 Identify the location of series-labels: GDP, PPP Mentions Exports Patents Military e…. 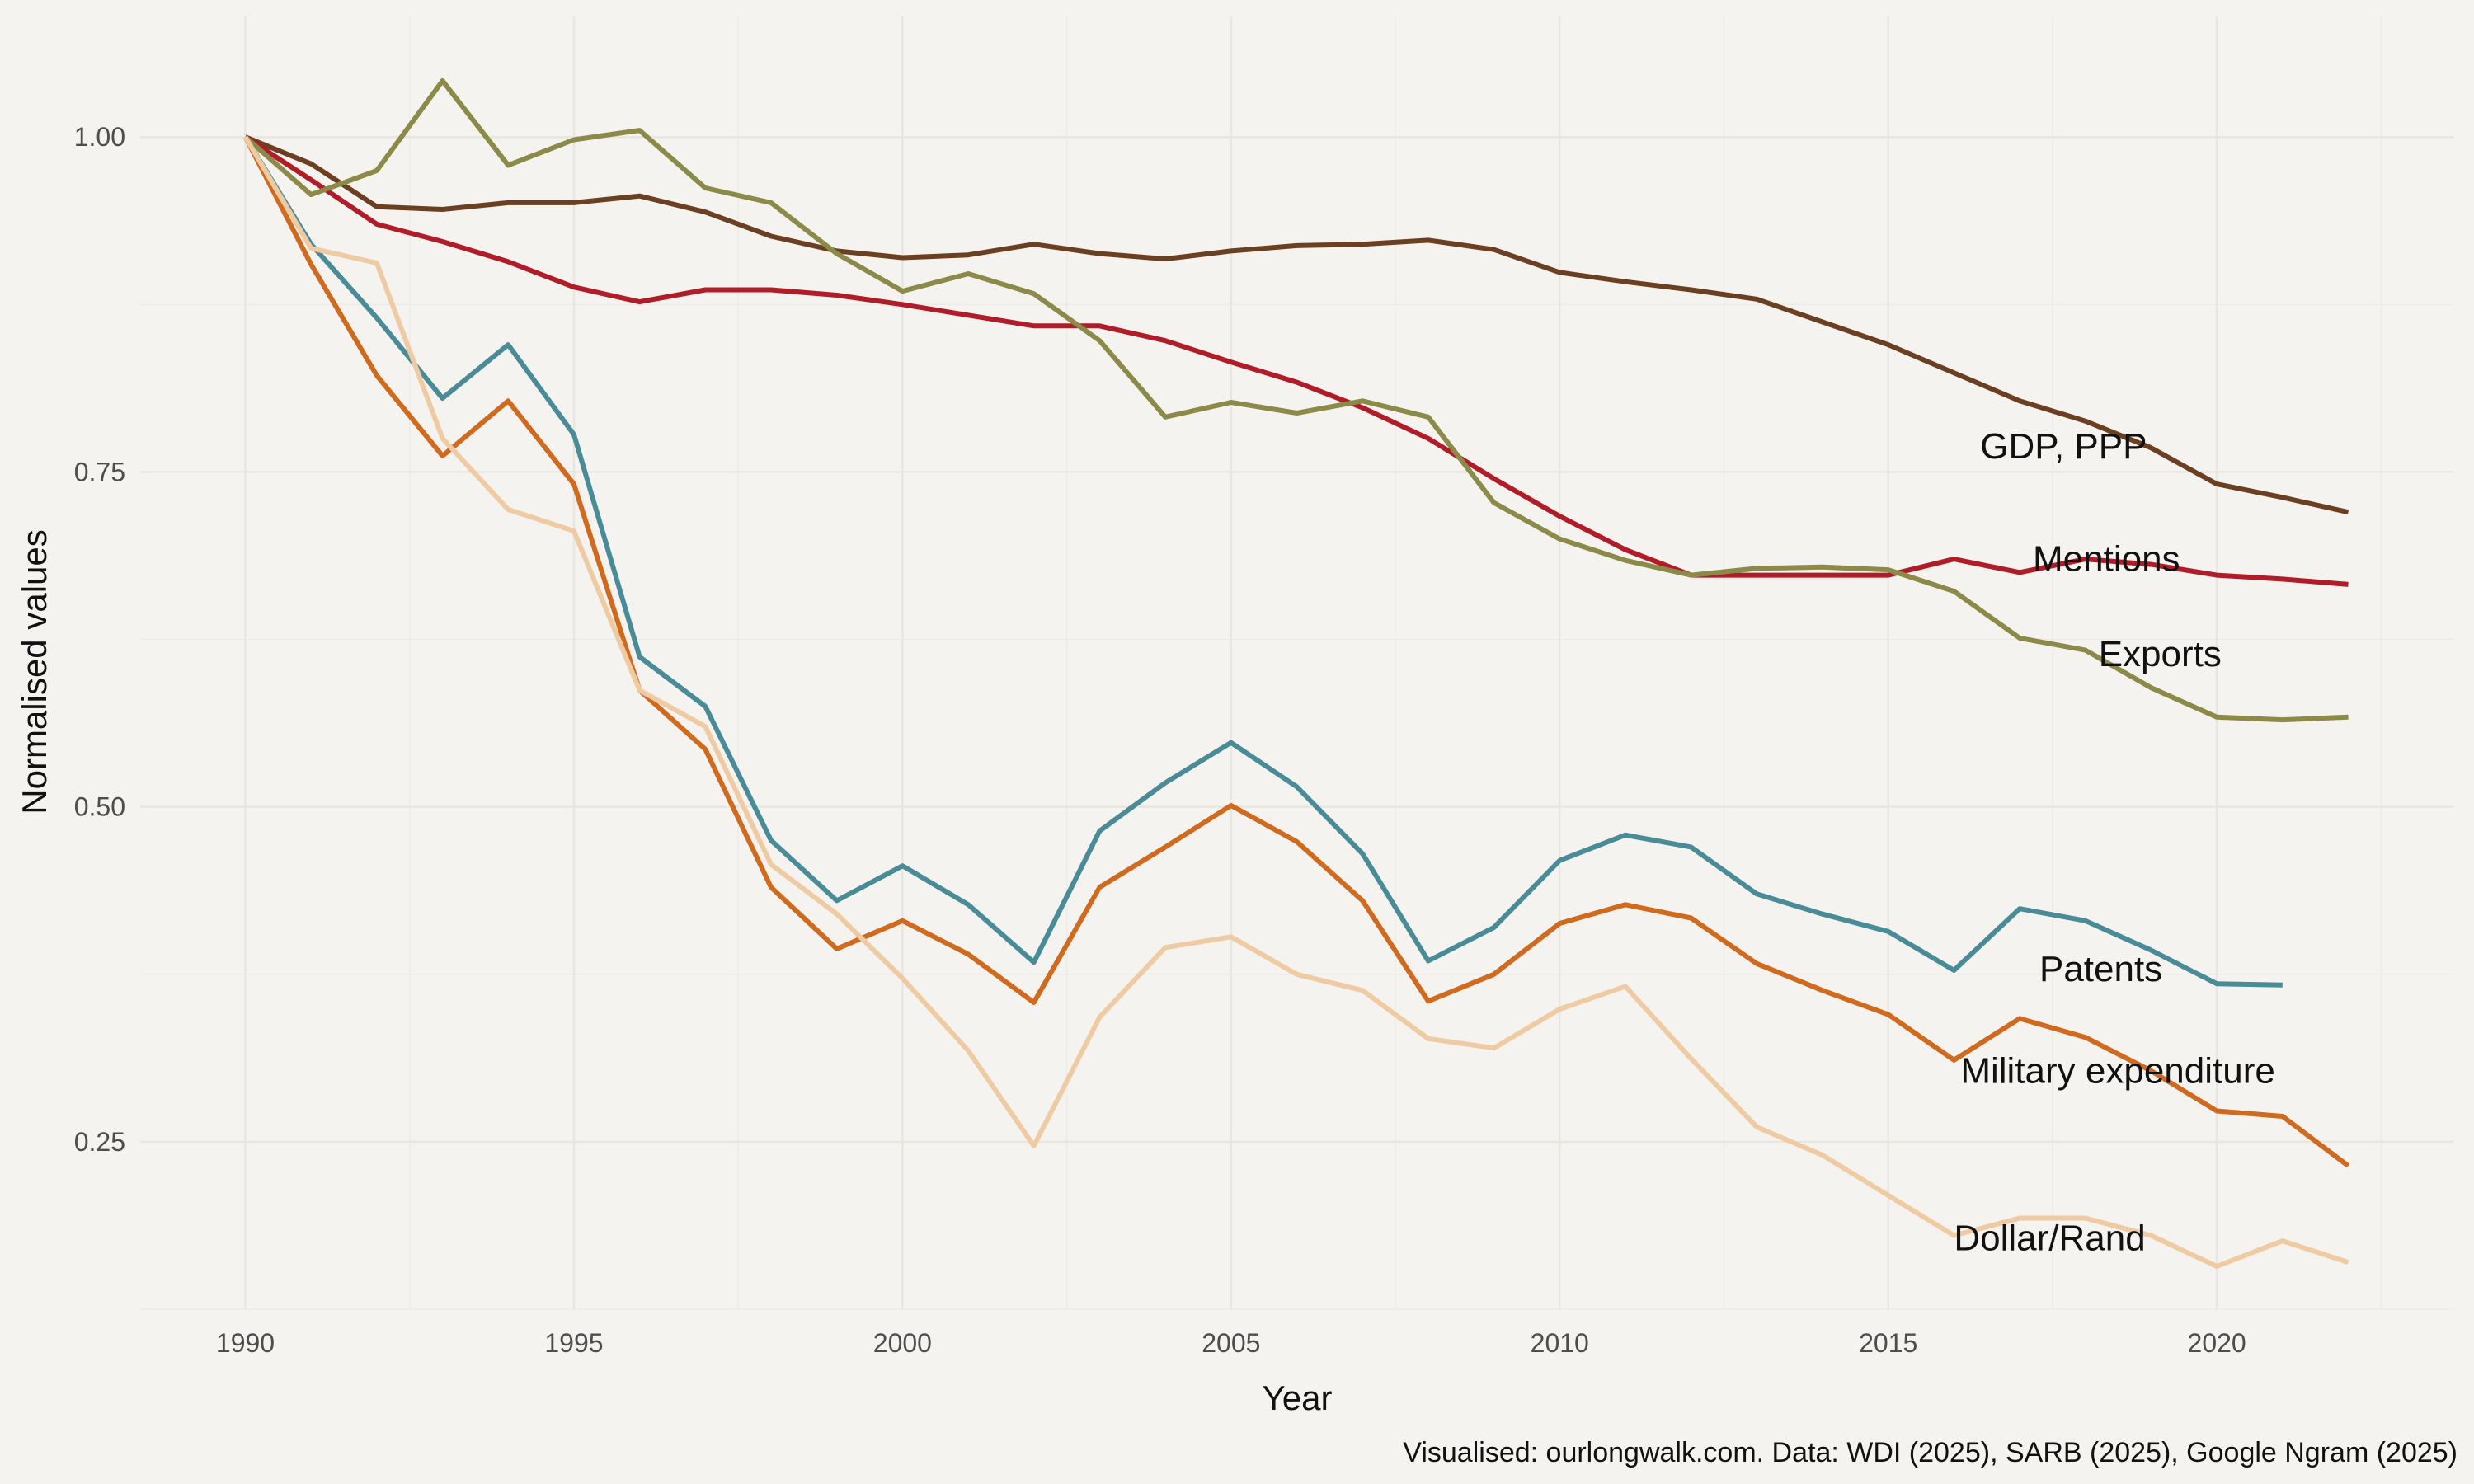
(2114, 842).